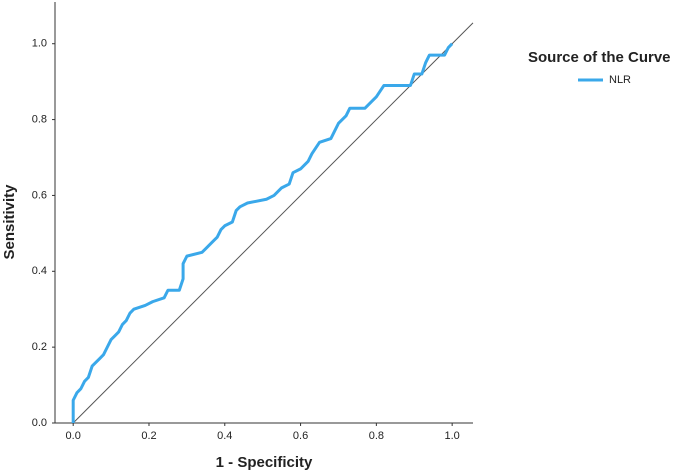 The height and width of the screenshot is (474, 685). What do you see at coordinates (452, 436) in the screenshot?
I see `x-tick-label: 1.0` at bounding box center [452, 436].